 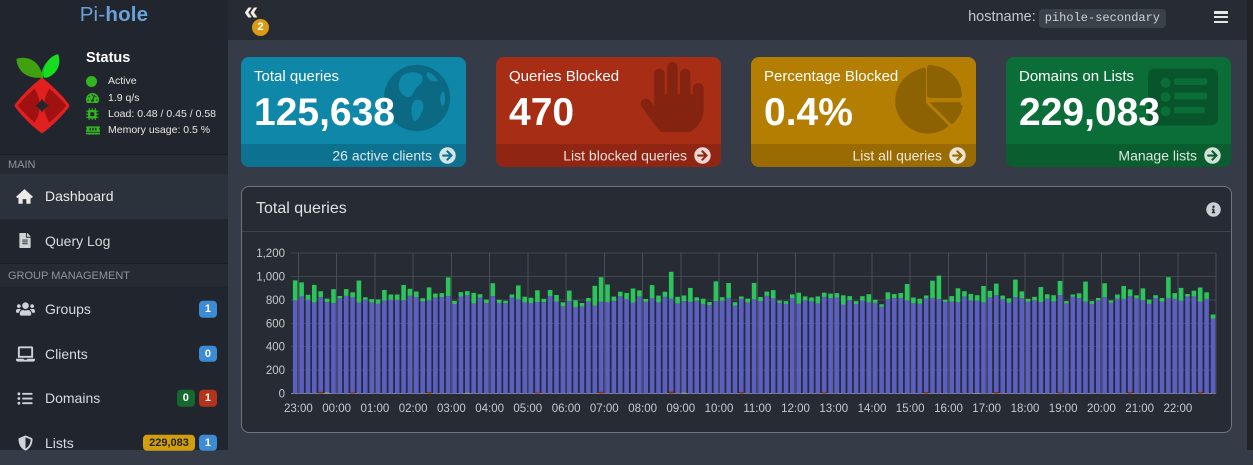 I want to click on svg-text: 800, so click(x=275, y=301).